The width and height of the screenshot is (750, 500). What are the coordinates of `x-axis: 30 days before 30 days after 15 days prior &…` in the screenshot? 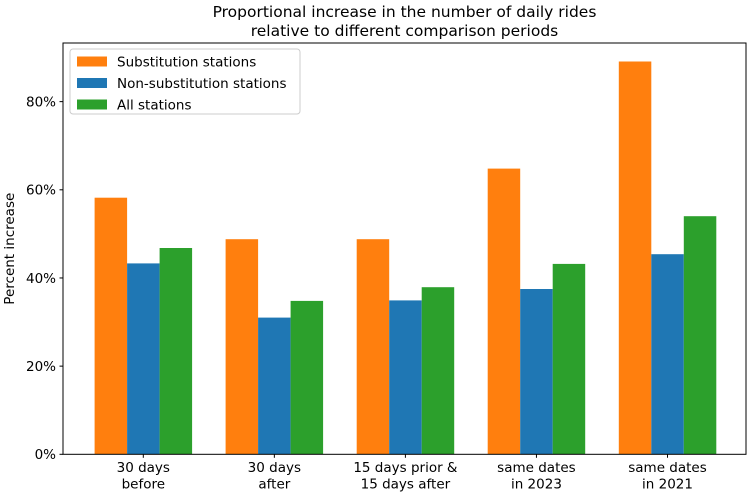 It's located at (412, 473).